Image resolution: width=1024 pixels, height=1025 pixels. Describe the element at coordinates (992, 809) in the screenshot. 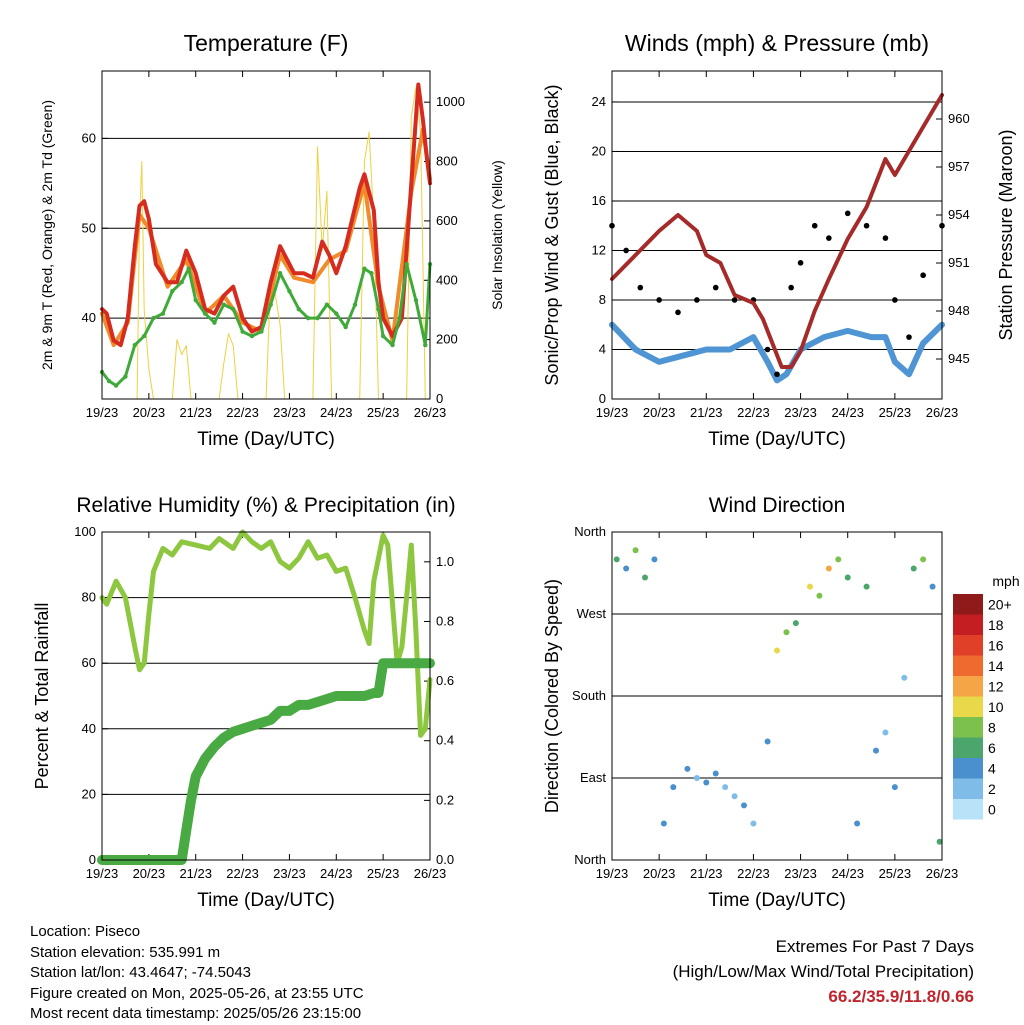

I see `legend-label: 0` at that location.